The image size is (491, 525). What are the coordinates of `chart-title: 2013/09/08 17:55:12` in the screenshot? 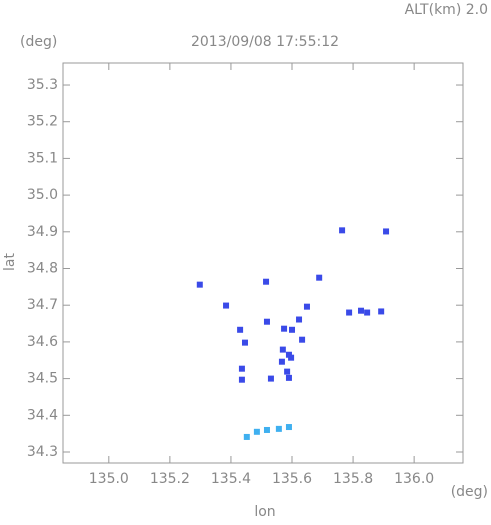 It's located at (265, 42).